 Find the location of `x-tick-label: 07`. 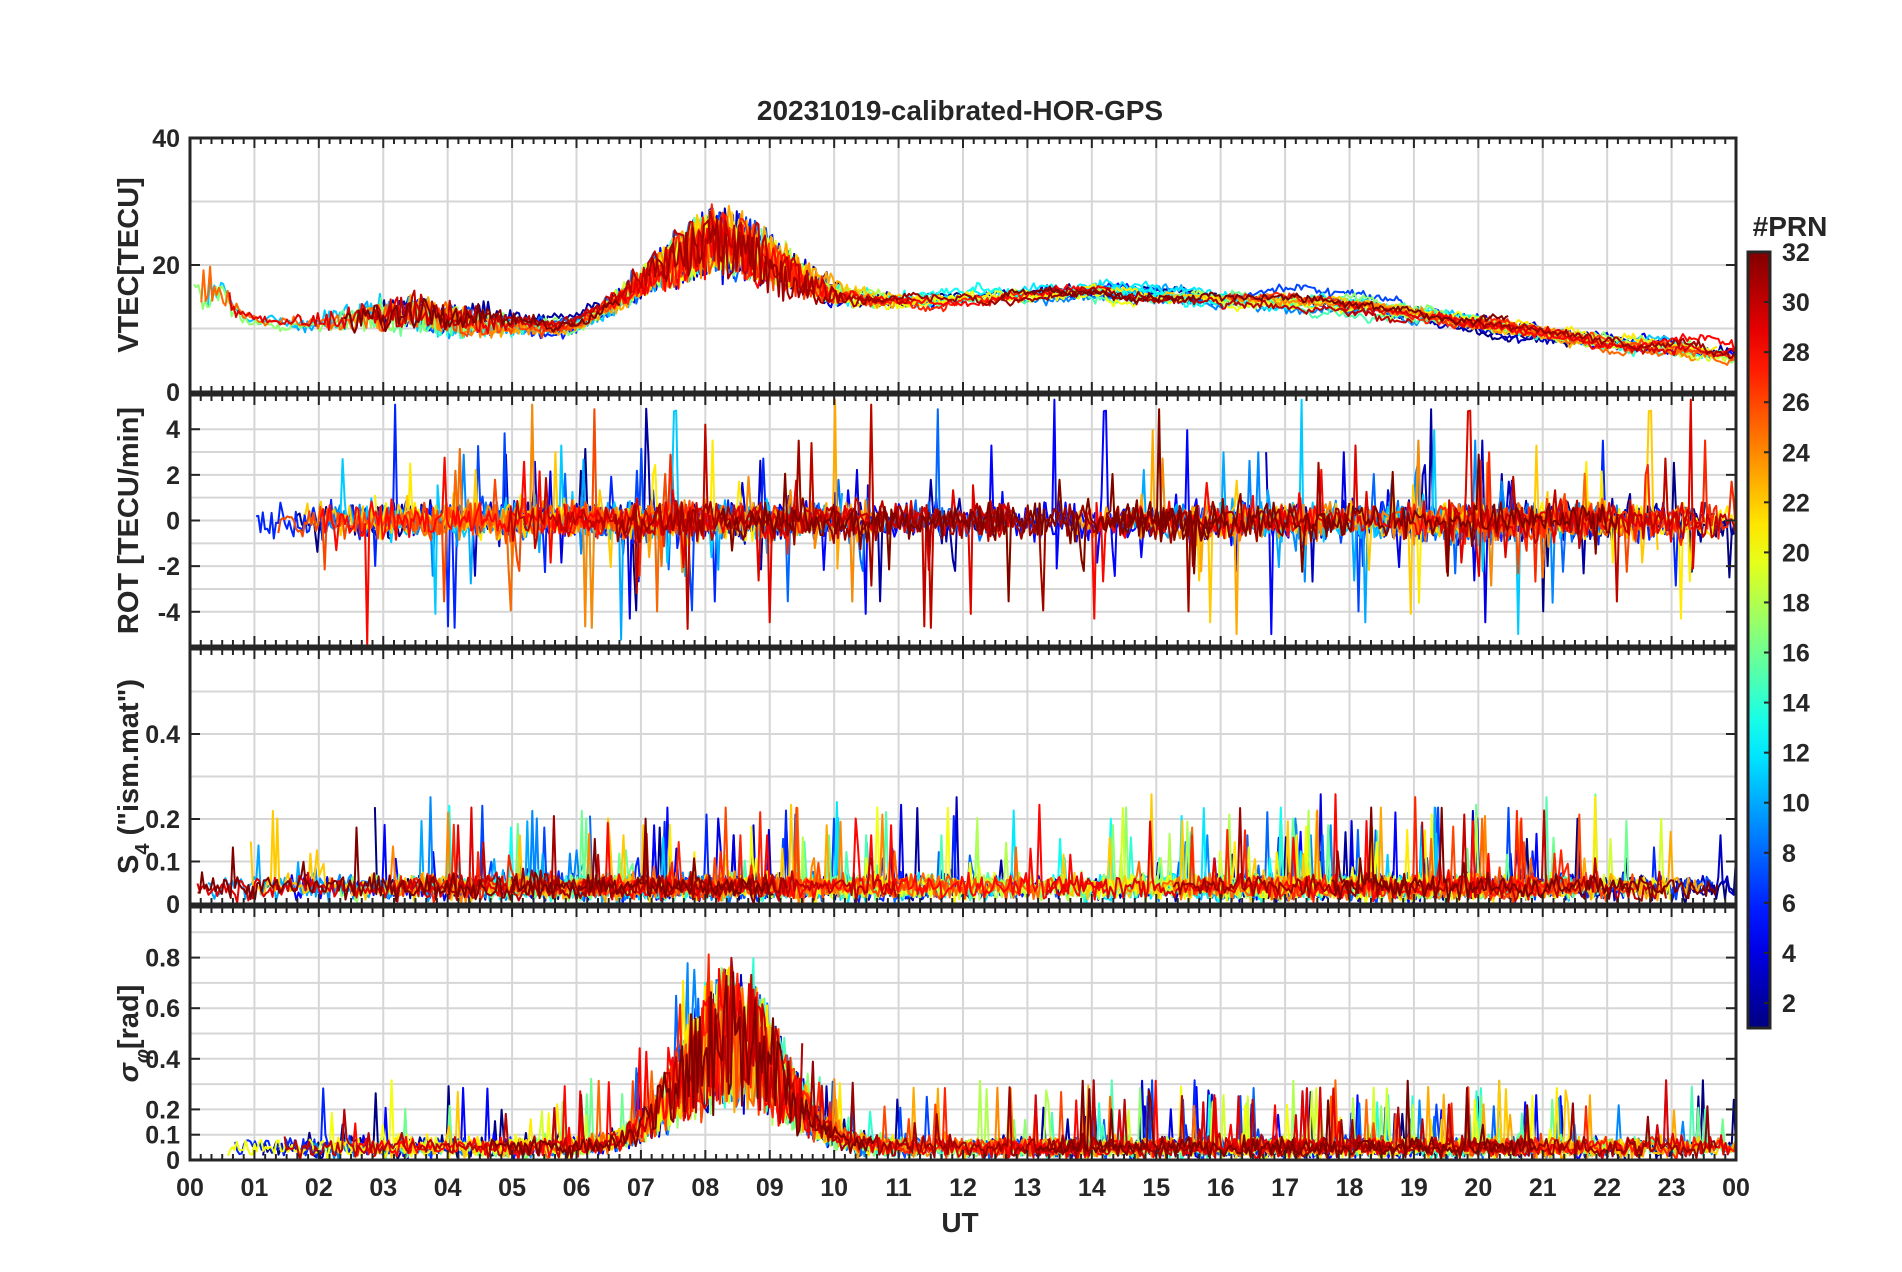

x-tick-label: 07 is located at coordinates (641, 1188).